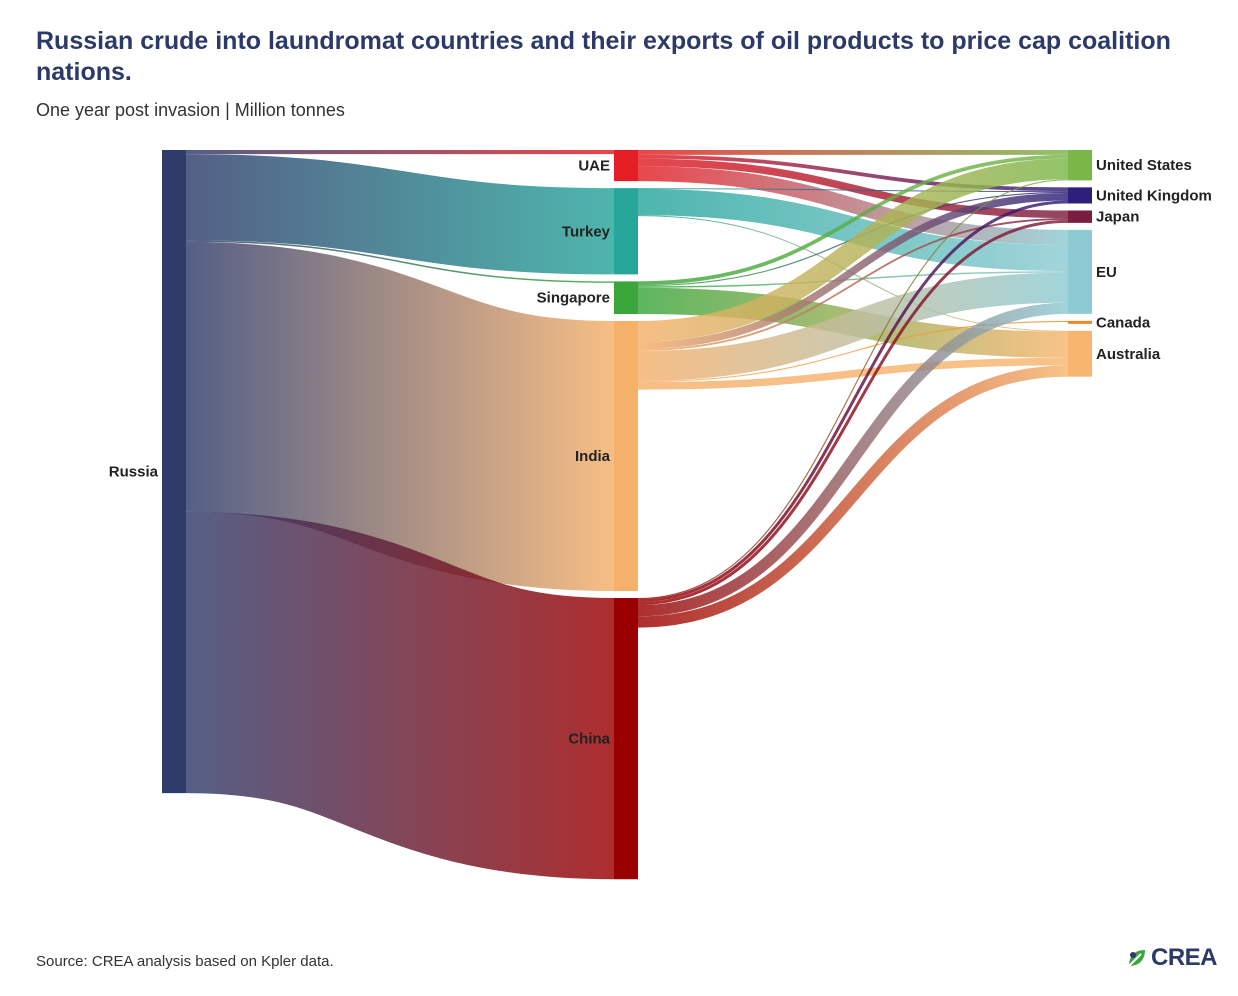  I want to click on flow-link-uae-to-japan, so click(853, 188).